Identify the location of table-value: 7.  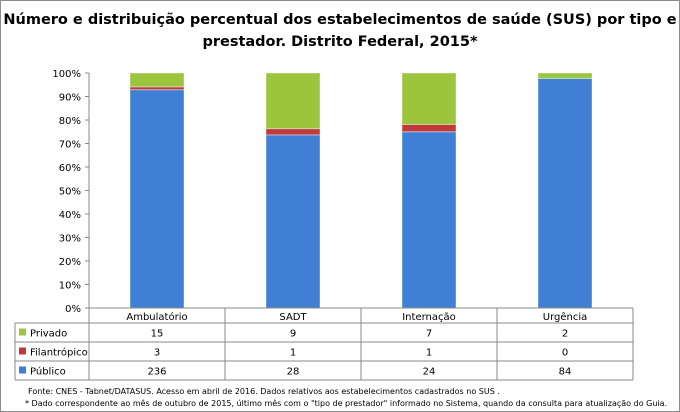
(429, 334).